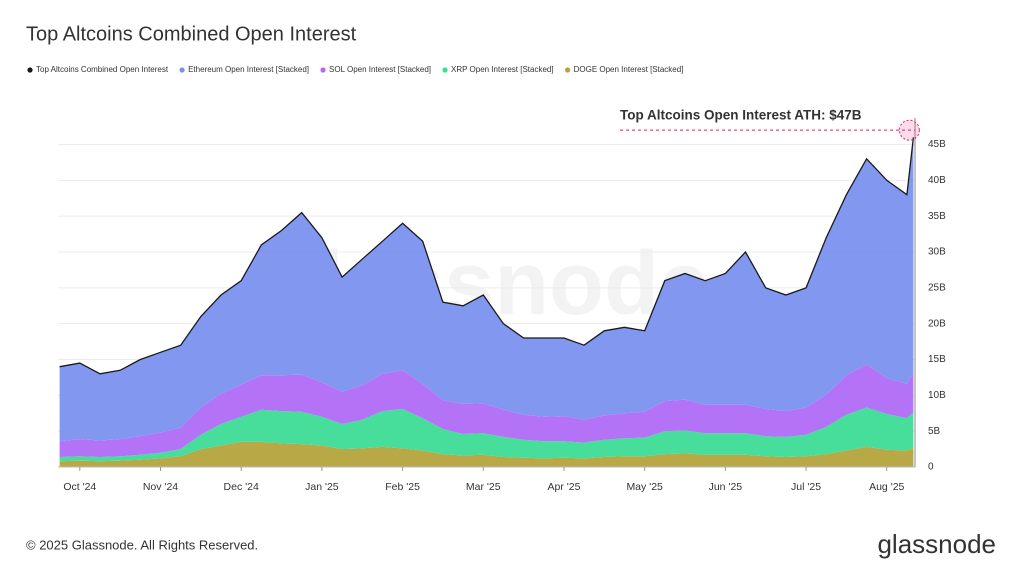 The height and width of the screenshot is (576, 1024). I want to click on x-tick-label: Nov '24, so click(160, 487).